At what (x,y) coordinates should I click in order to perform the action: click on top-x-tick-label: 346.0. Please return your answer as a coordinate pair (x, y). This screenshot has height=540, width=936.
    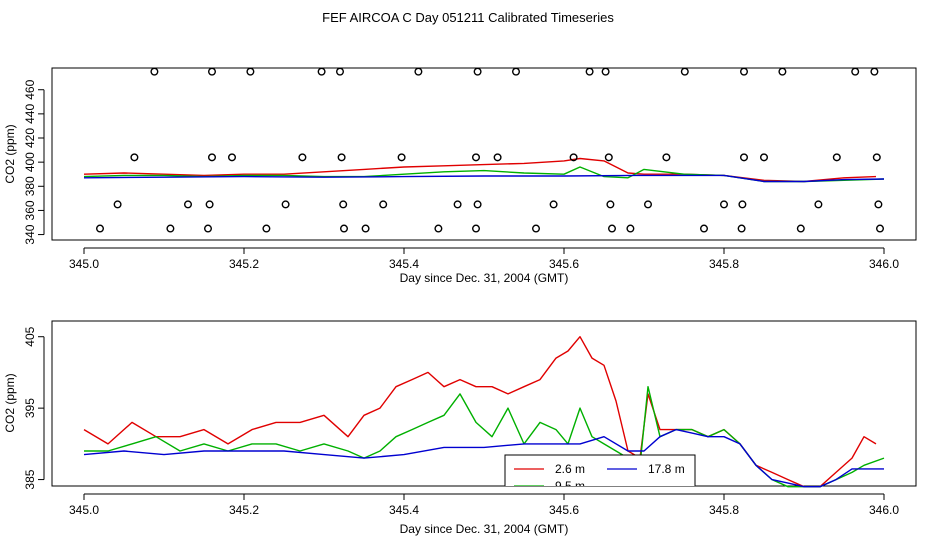
    Looking at the image, I should click on (884, 264).